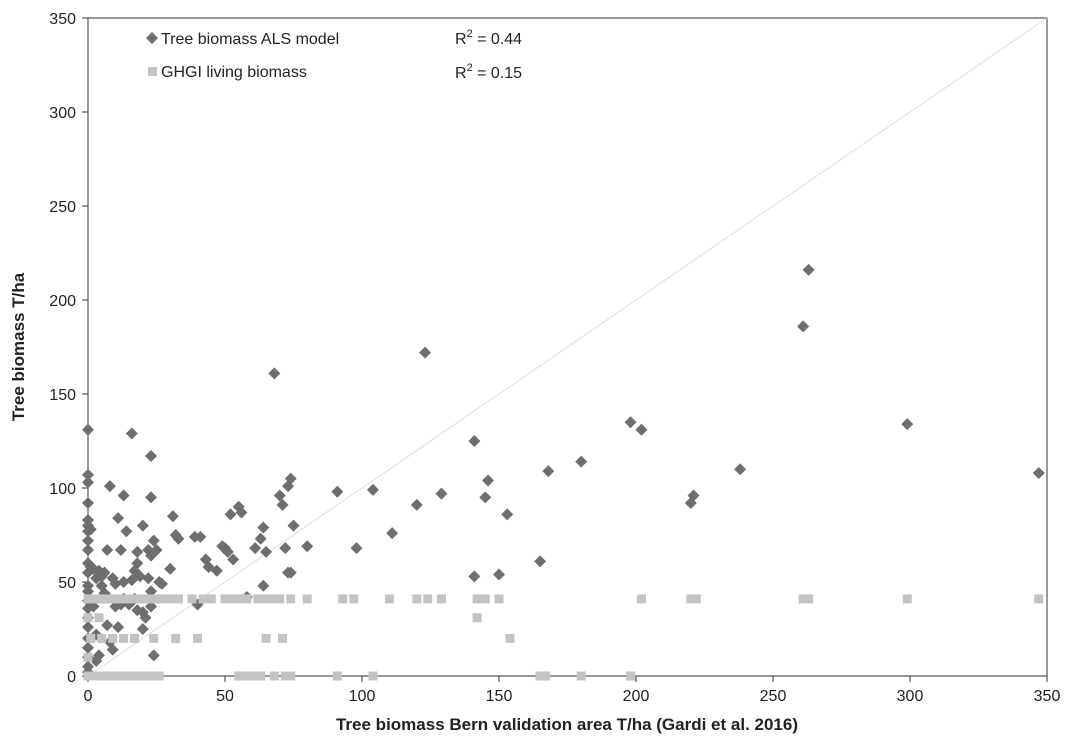 Image resolution: width=1071 pixels, height=742 pixels. I want to click on legend-r2-ghgi: R2 = 0.15, so click(488, 72).